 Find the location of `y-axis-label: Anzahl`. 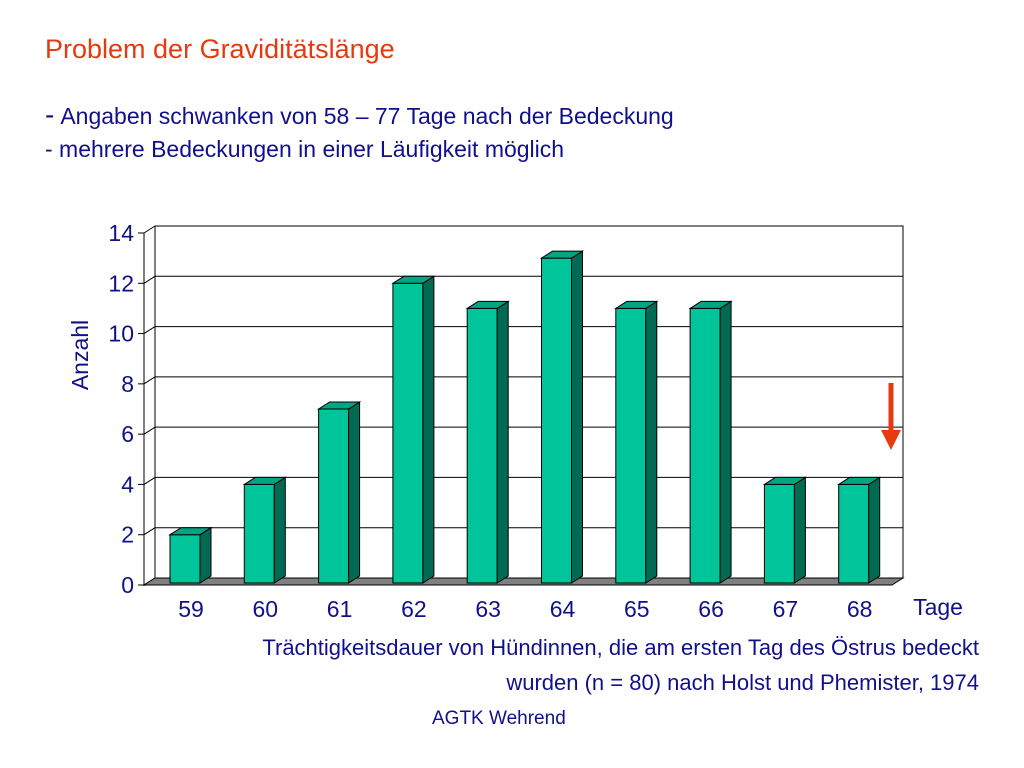

y-axis-label: Anzahl is located at coordinates (80, 355).